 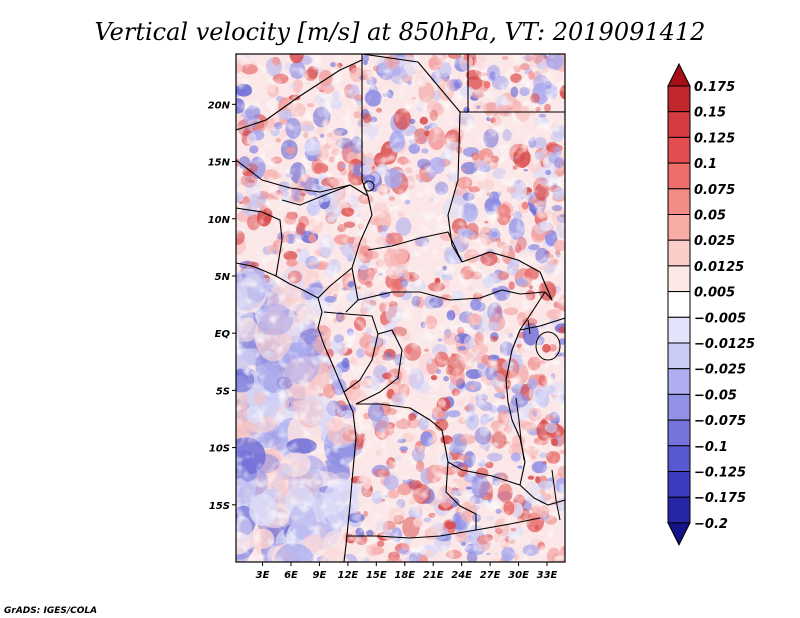 What do you see at coordinates (461, 495) in the screenshot?
I see `border-angola-zambia` at bounding box center [461, 495].